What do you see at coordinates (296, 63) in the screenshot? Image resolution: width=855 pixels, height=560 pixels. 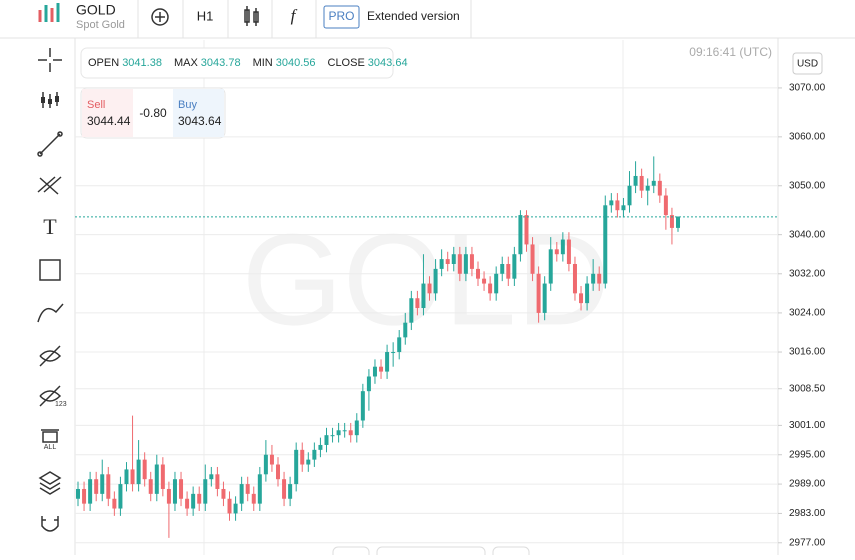 I see `ohlc-value: 3040.56` at bounding box center [296, 63].